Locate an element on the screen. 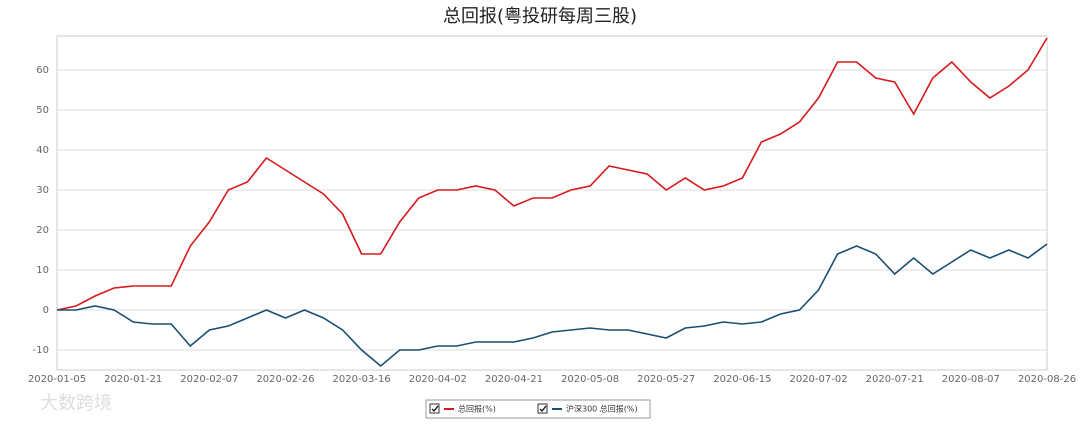 The height and width of the screenshot is (428, 1080). x-tick-label: 2020-01-05 is located at coordinates (57, 379).